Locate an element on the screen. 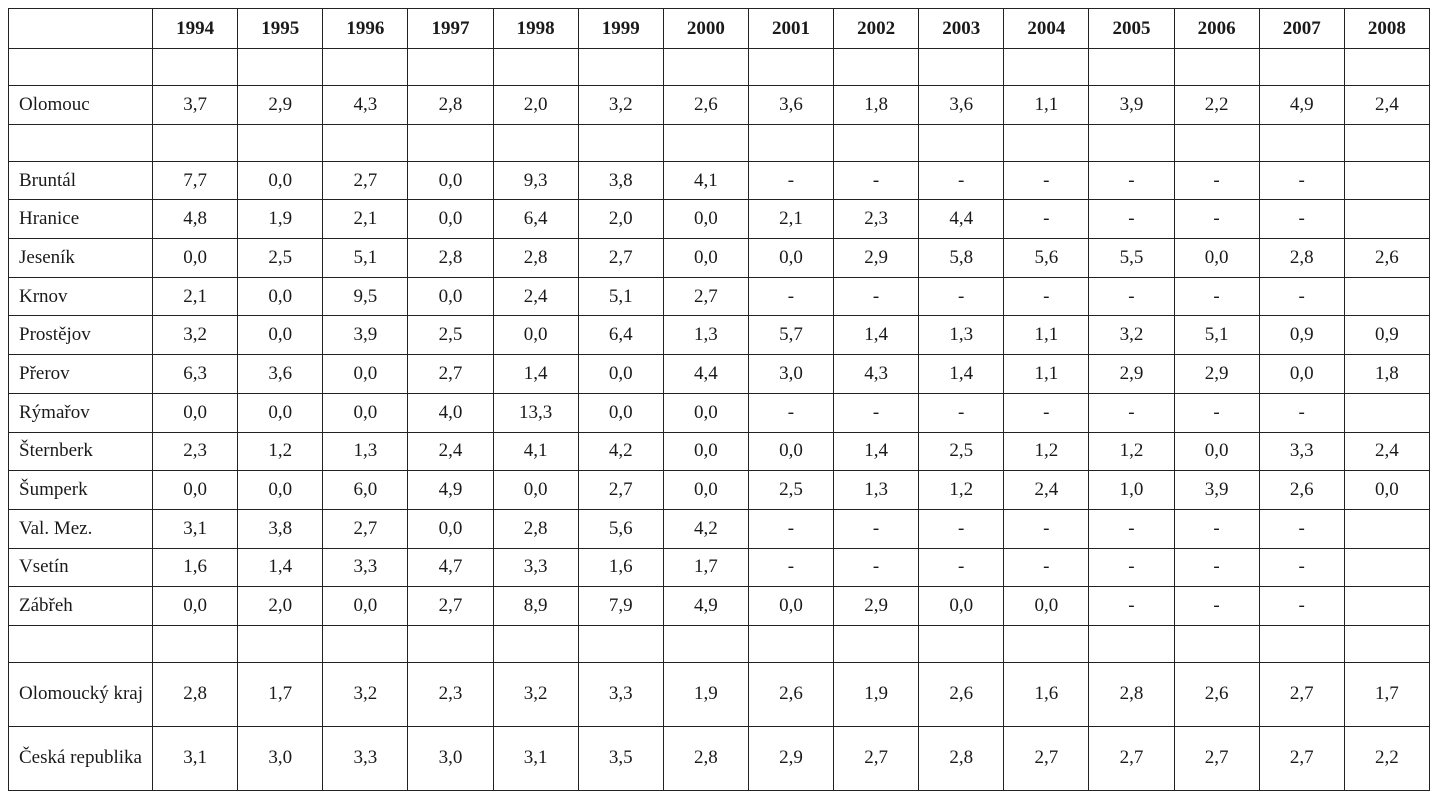 The height and width of the screenshot is (800, 1438). value-cell: 3,8 is located at coordinates (620, 180).